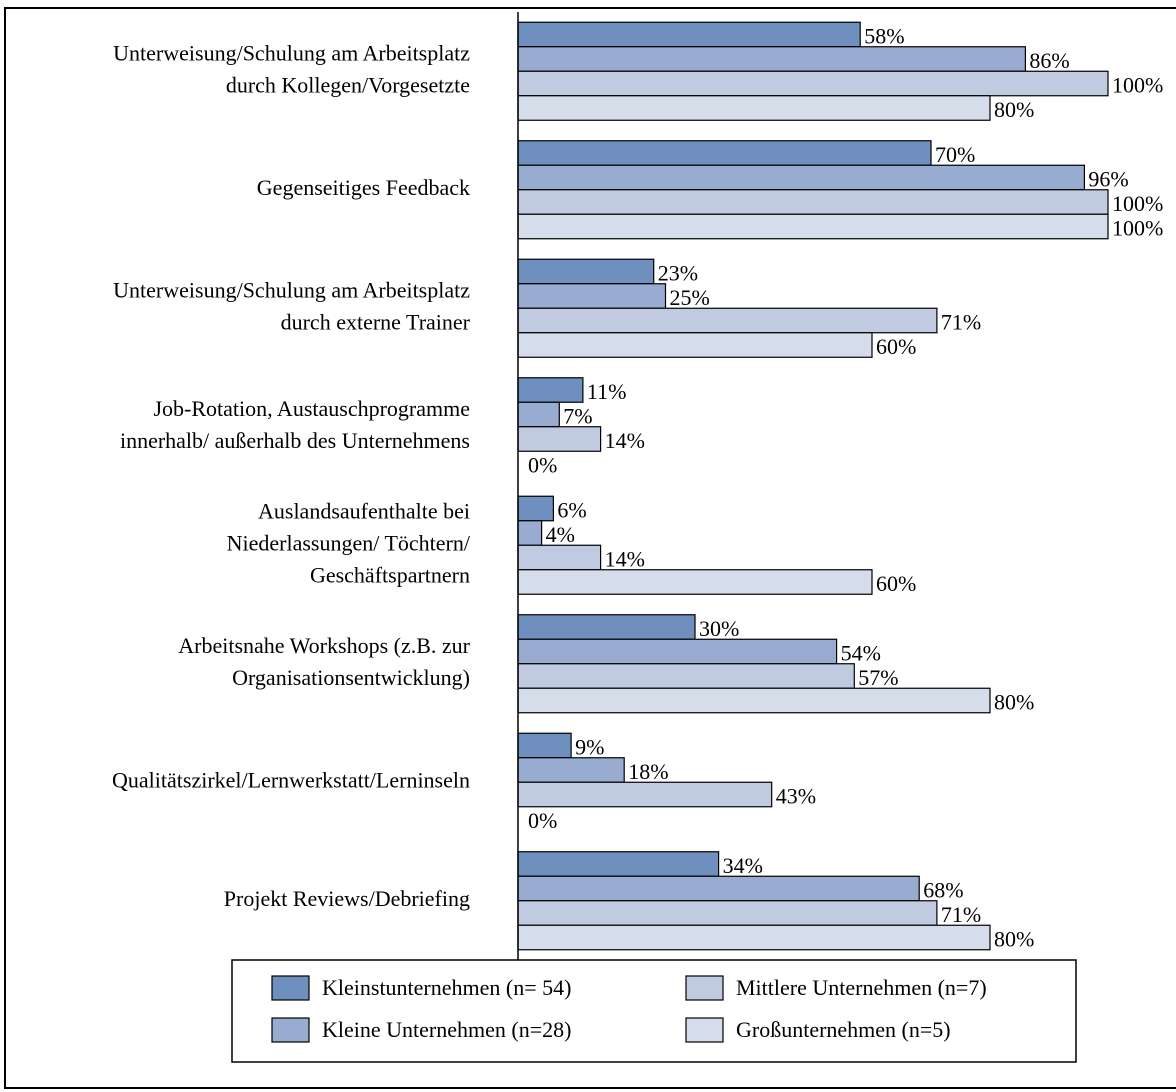  I want to click on data-label: 9%, so click(589, 747).